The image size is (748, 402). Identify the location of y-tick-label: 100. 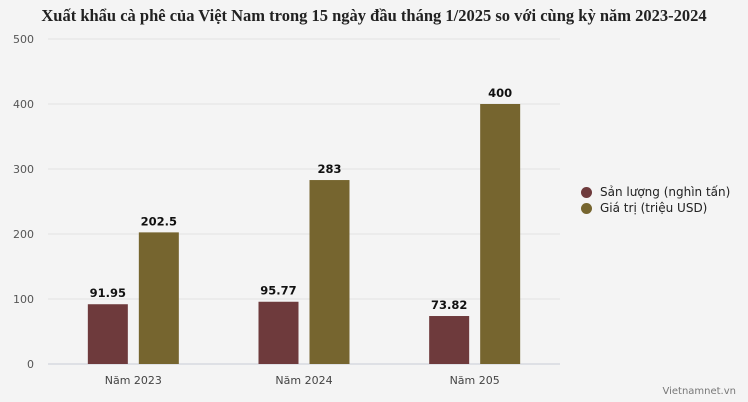
(23, 299).